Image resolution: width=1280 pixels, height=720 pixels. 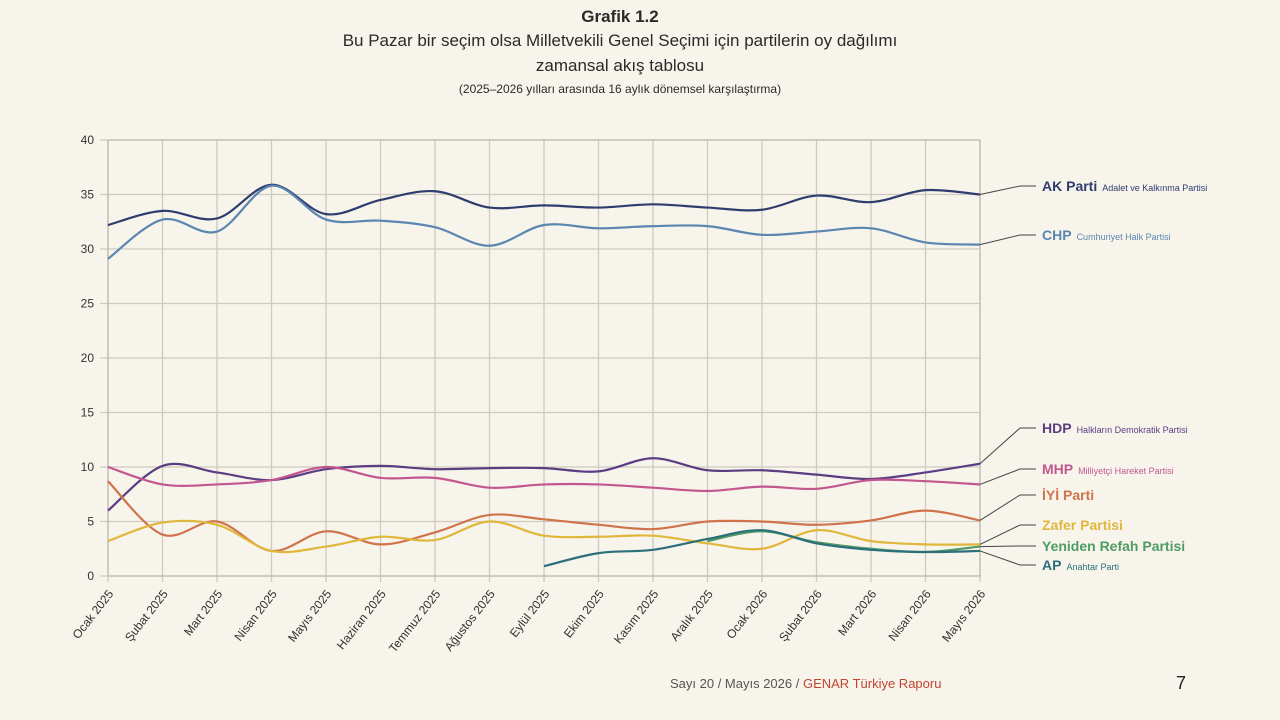 I want to click on x-tick-label: Mayıs 2026, so click(x=963, y=616).